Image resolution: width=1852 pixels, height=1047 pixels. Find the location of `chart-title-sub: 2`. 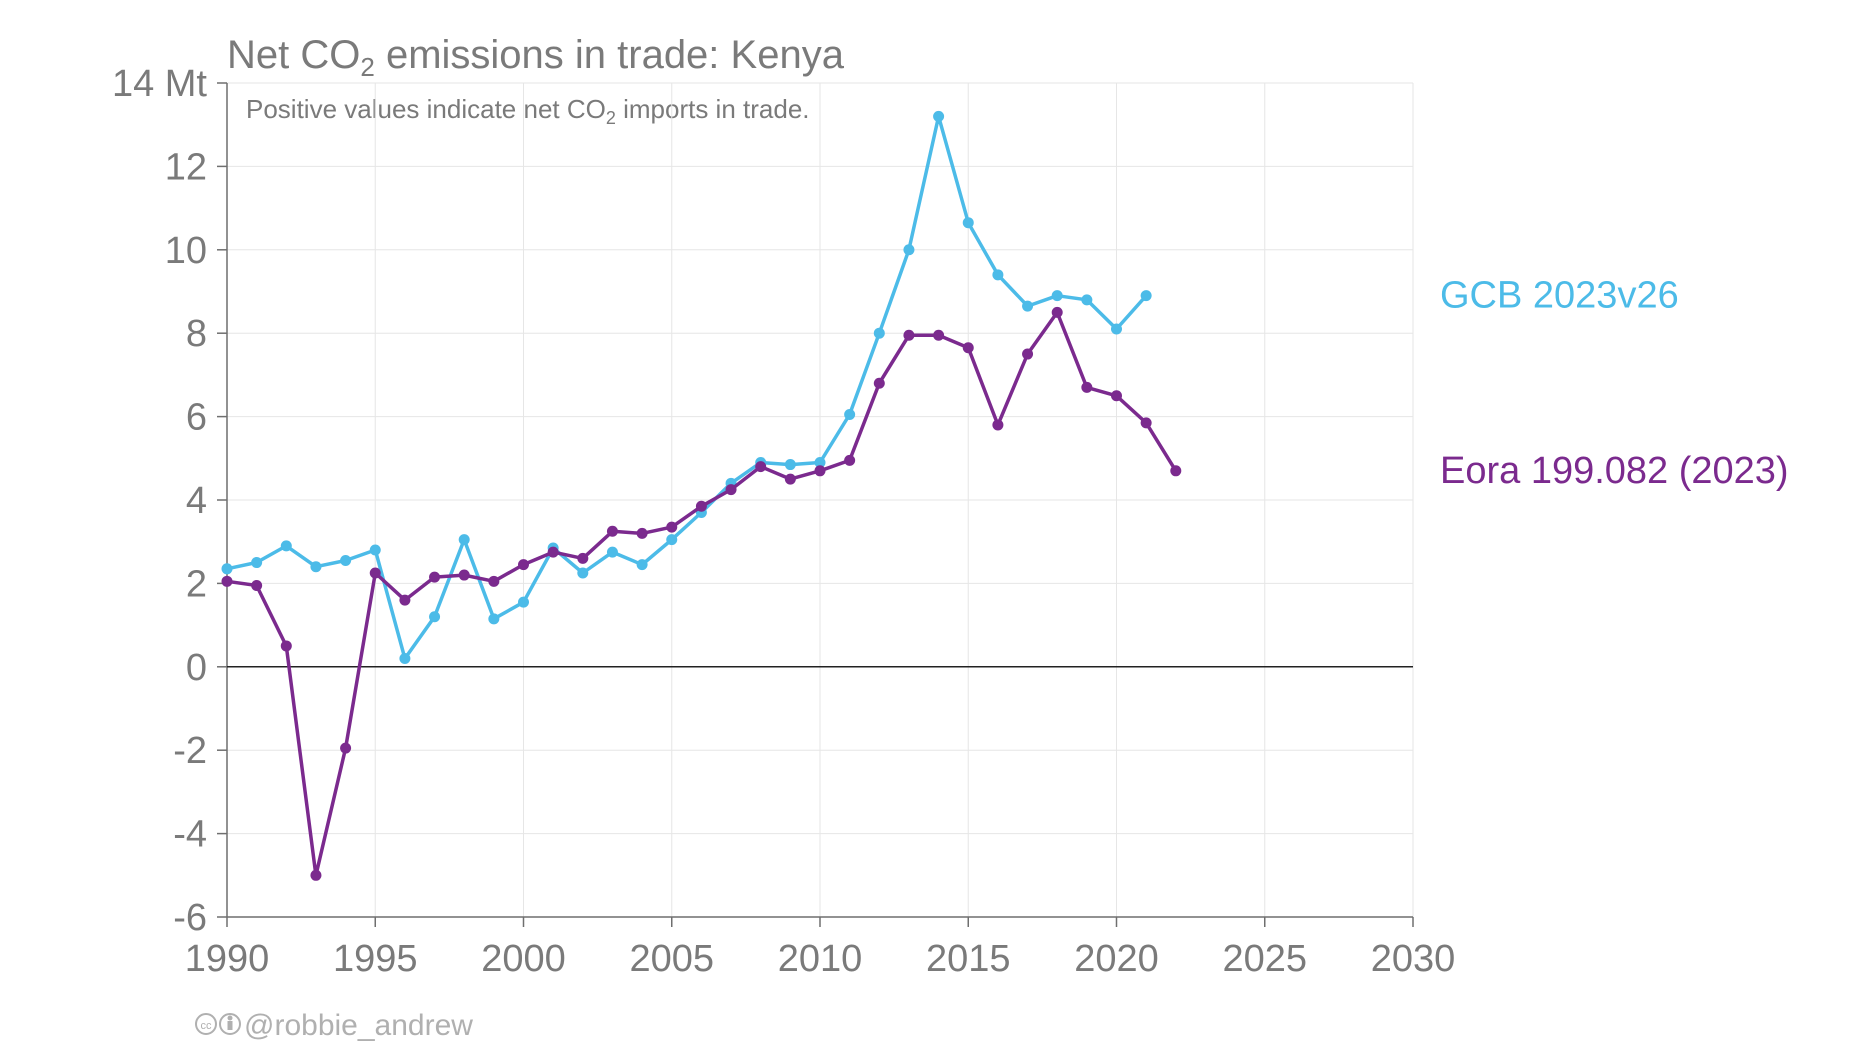

chart-title-sub: 2 is located at coordinates (367, 67).